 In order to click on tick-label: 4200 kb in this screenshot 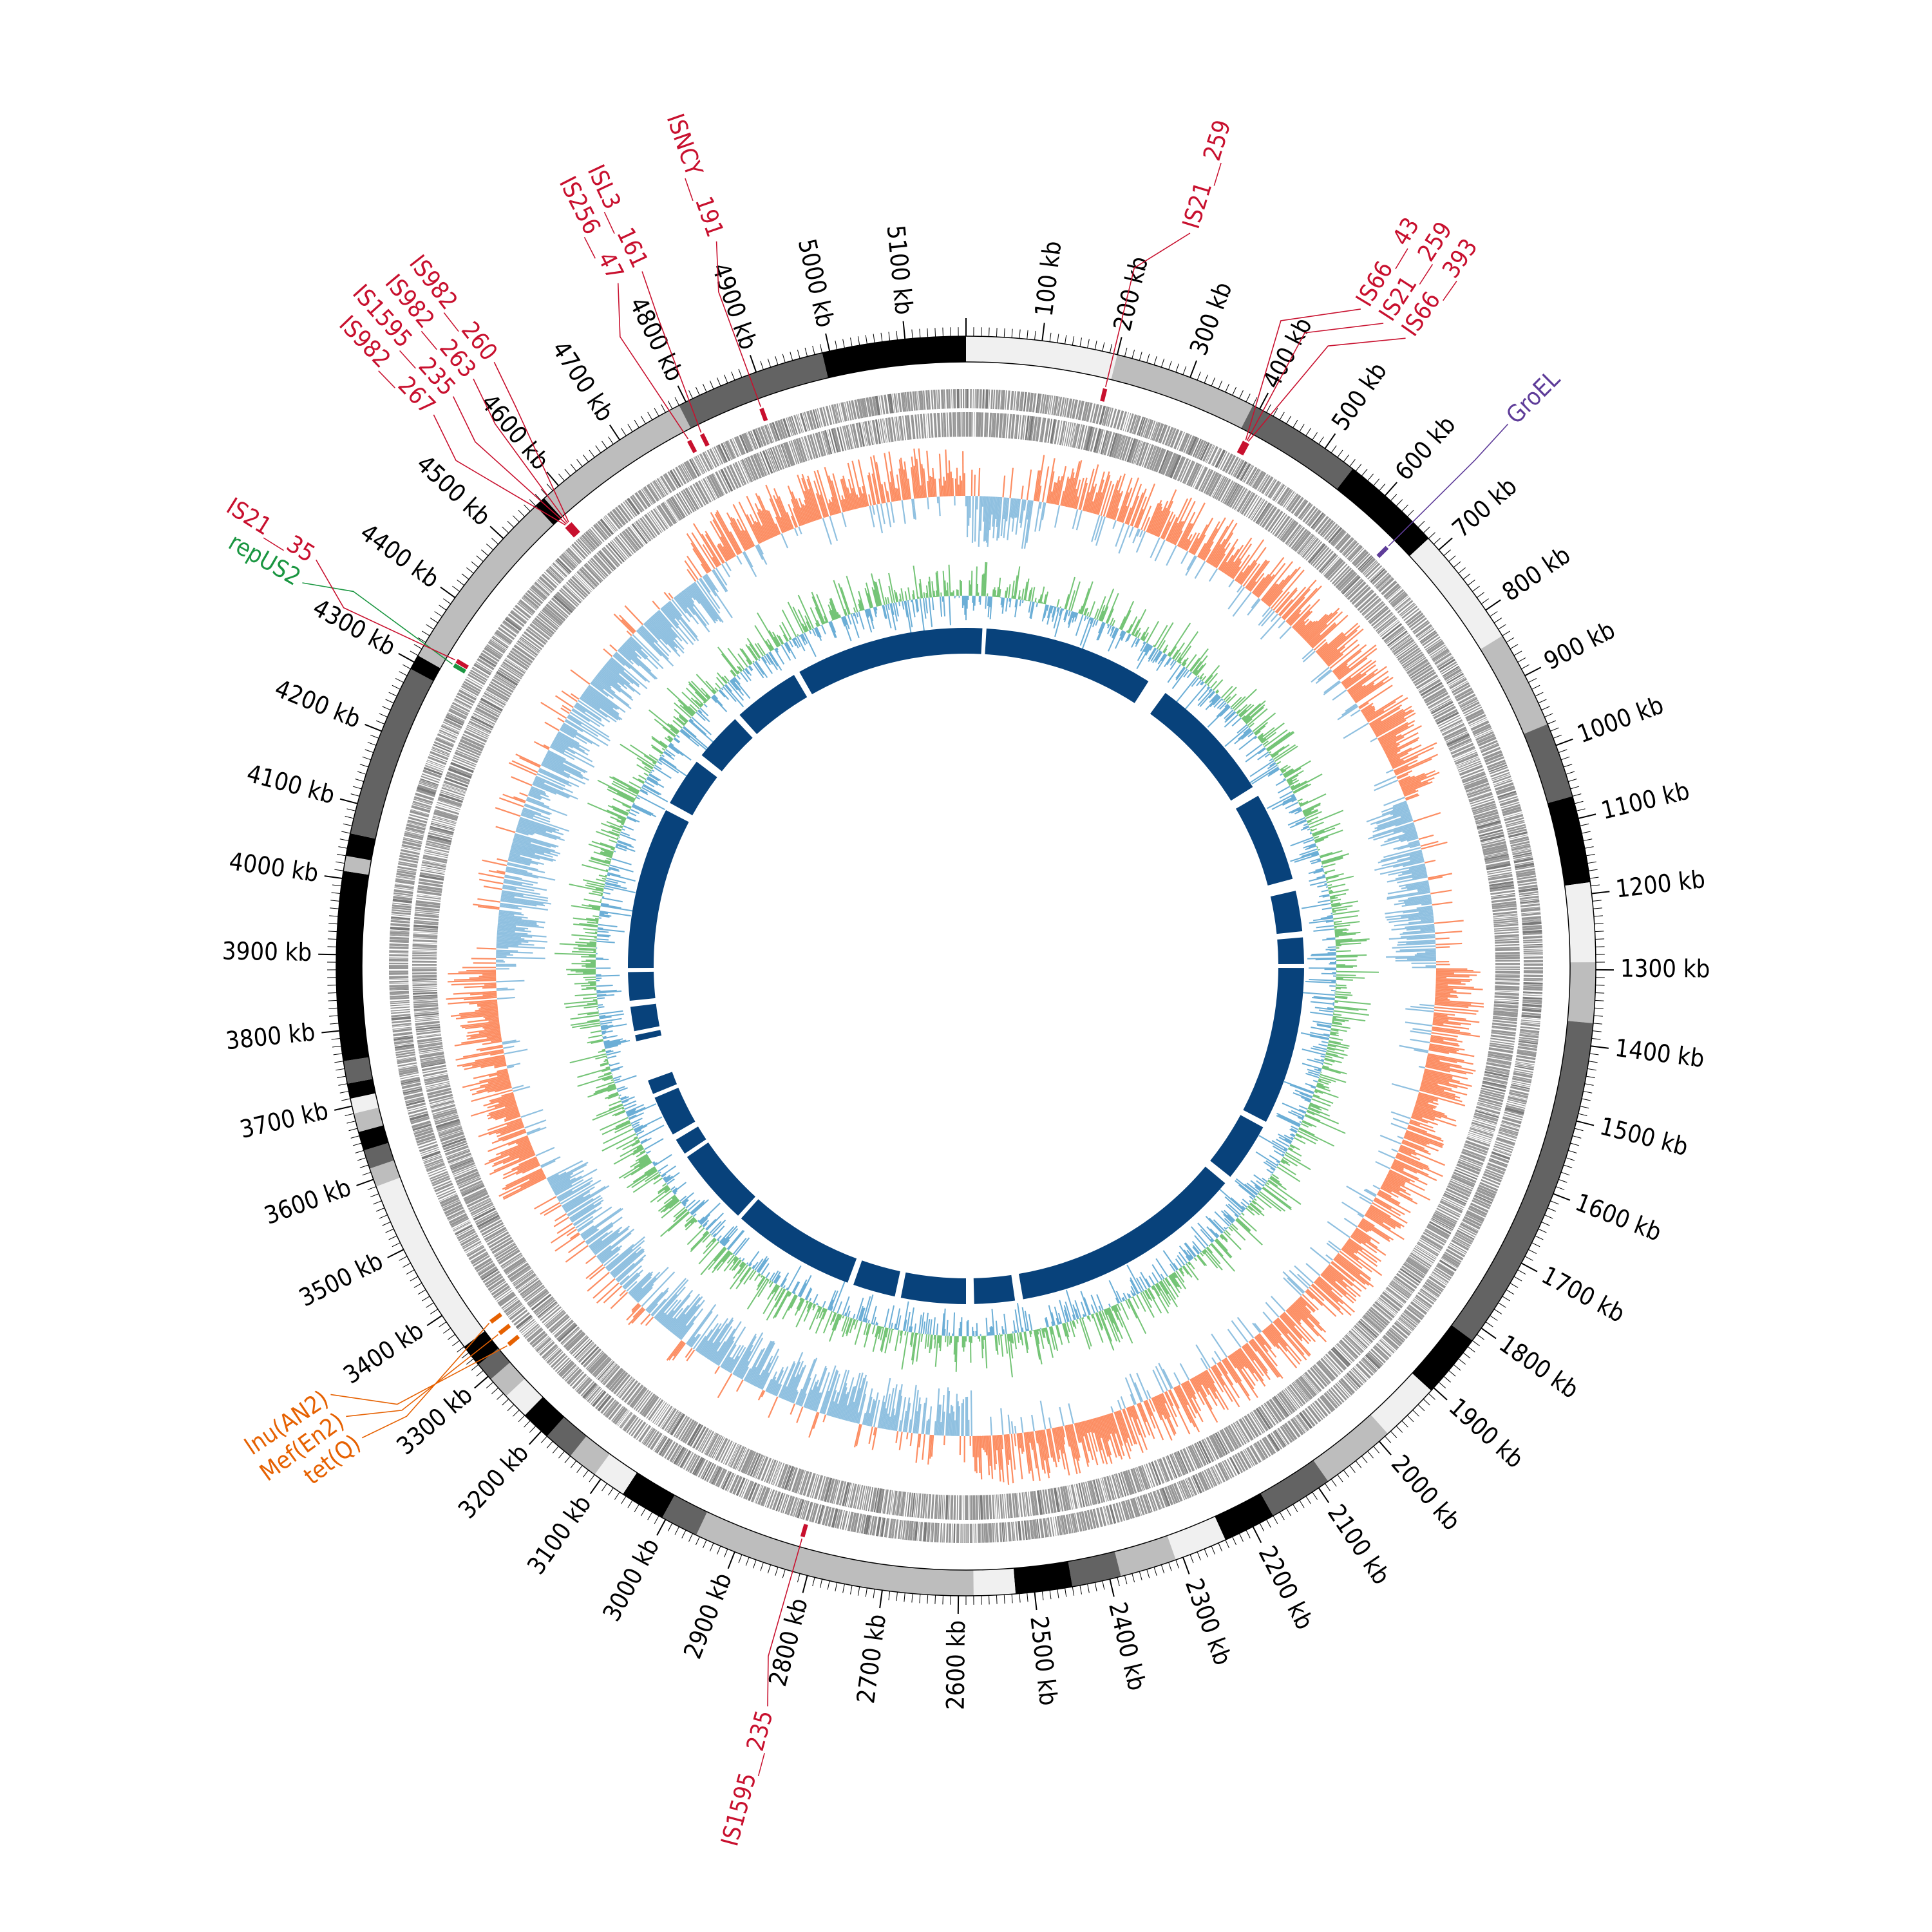, I will do `click(318, 704)`.